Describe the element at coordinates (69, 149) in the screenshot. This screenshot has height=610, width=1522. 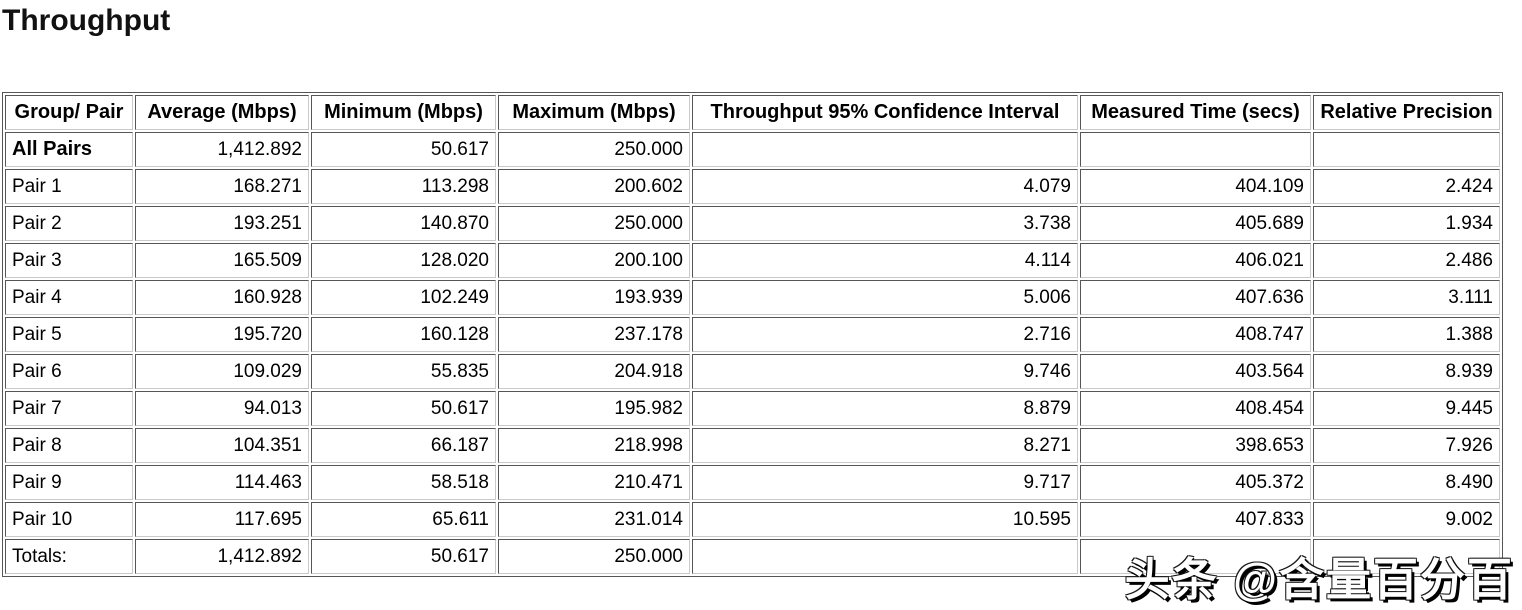
I see `row-label: All Pairs` at that location.